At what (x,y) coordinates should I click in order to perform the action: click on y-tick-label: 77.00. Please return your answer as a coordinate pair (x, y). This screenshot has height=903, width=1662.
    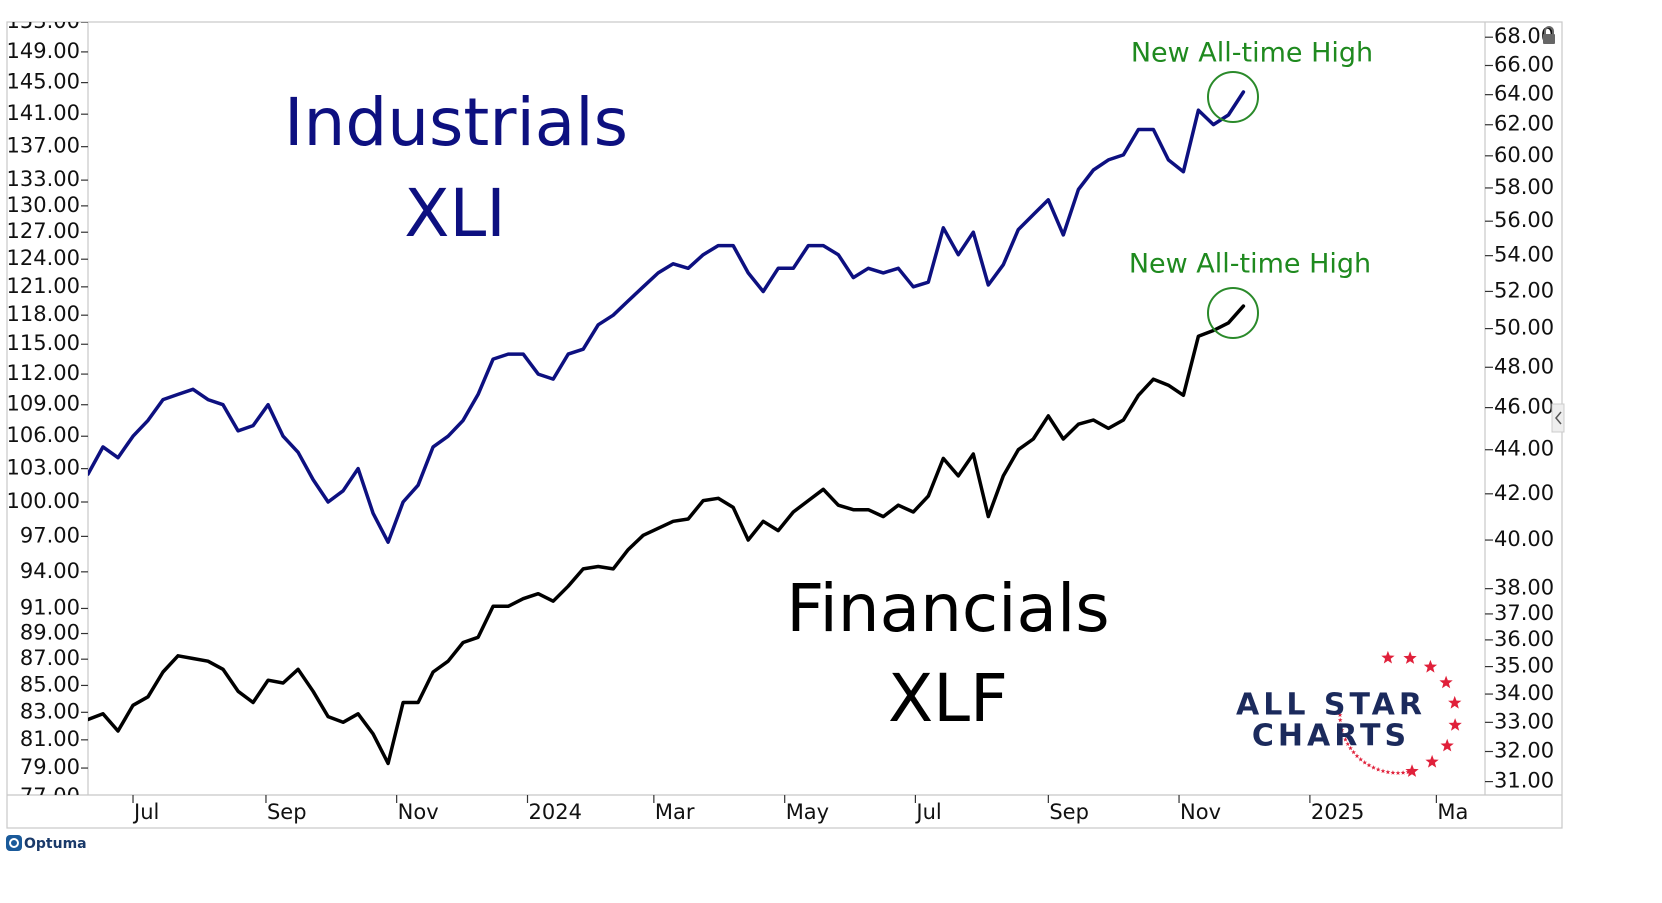
    Looking at the image, I should click on (50, 796).